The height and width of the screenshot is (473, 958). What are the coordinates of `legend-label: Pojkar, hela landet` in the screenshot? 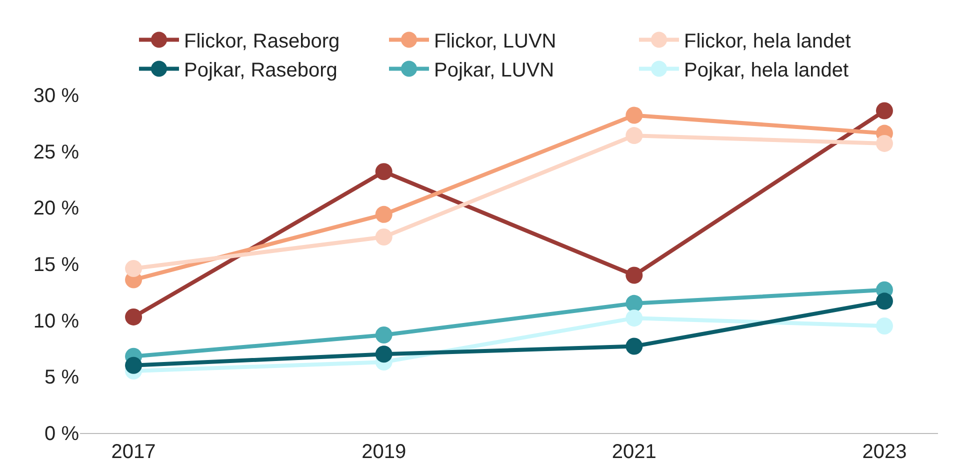 It's located at (767, 71).